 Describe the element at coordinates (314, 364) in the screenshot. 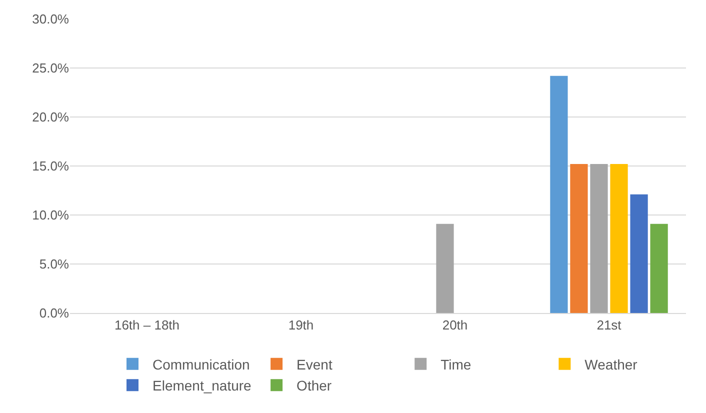

I see `legend-label: Event` at that location.